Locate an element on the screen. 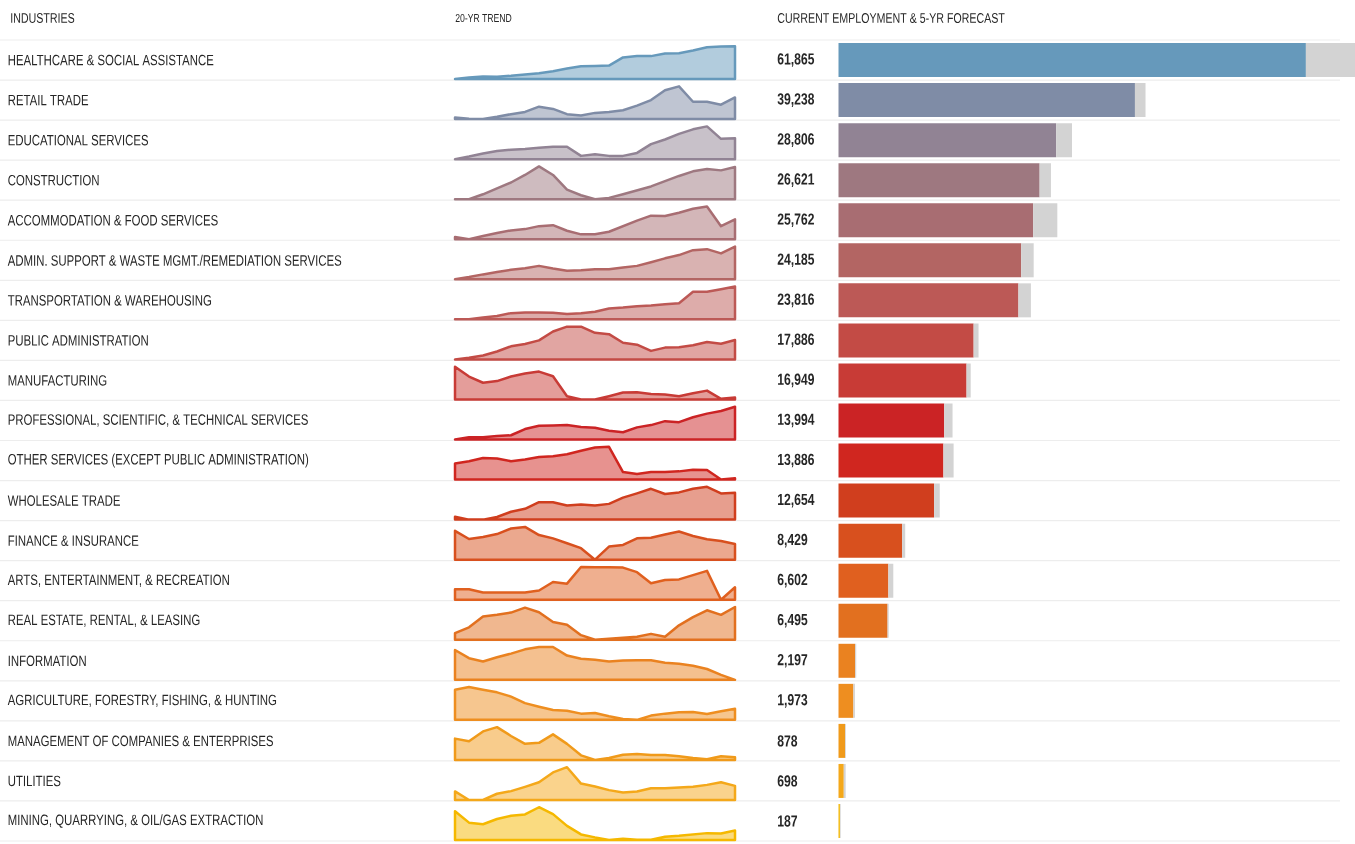  y-tick-label: ARTS, ENTERTAINMENT, & RECREATION is located at coordinates (118, 580).